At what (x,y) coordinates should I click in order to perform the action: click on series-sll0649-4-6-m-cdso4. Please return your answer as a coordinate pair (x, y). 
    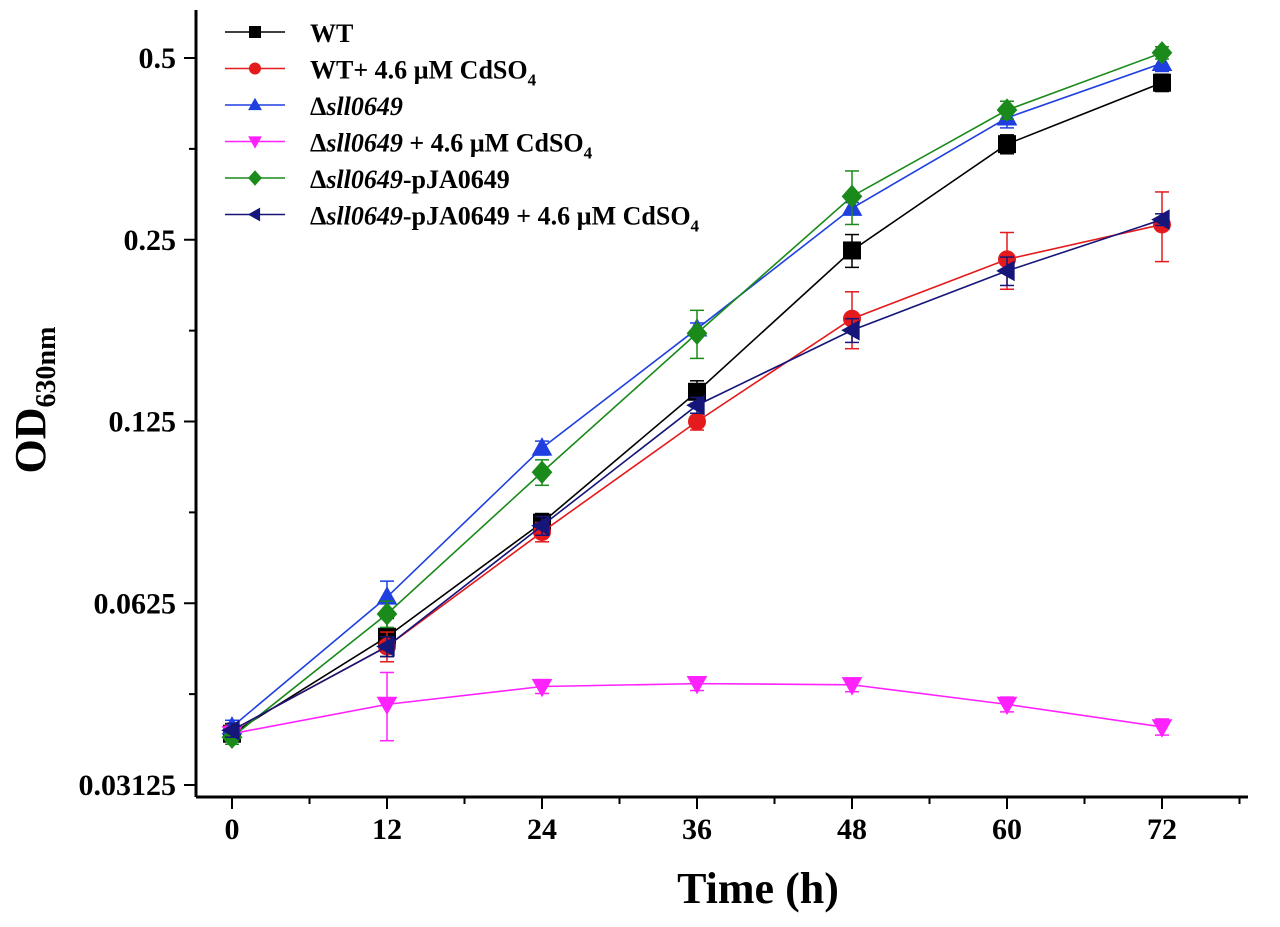
    Looking at the image, I should click on (697, 708).